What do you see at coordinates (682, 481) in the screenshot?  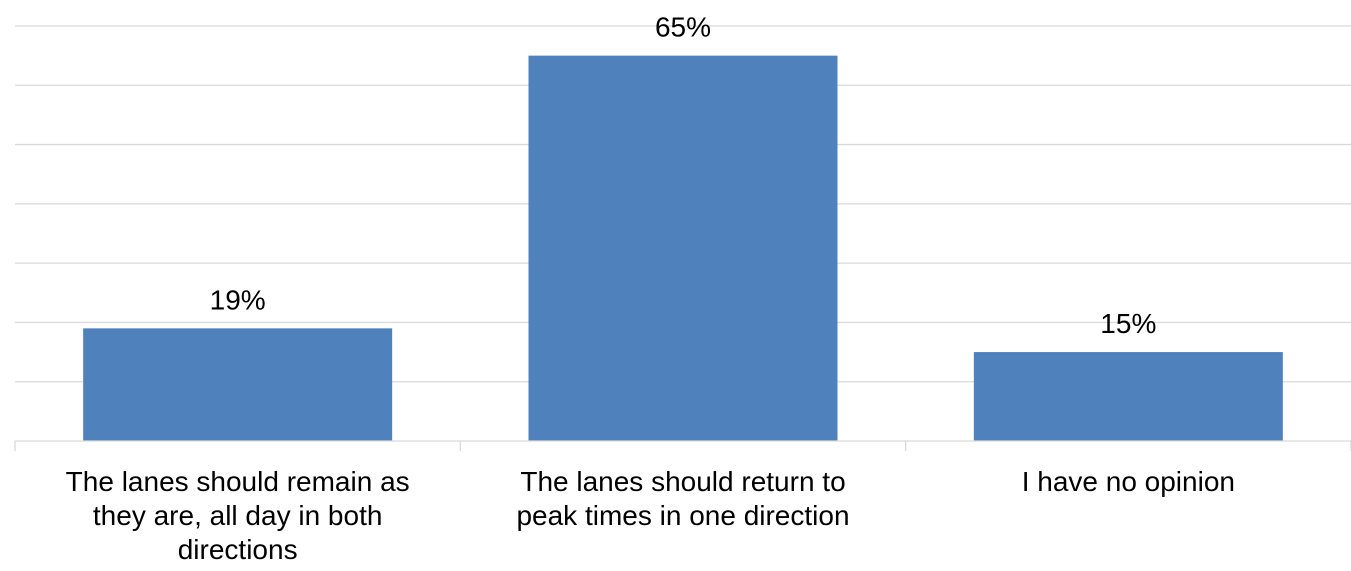 I see `category-label-line: The lanes should return to` at bounding box center [682, 481].